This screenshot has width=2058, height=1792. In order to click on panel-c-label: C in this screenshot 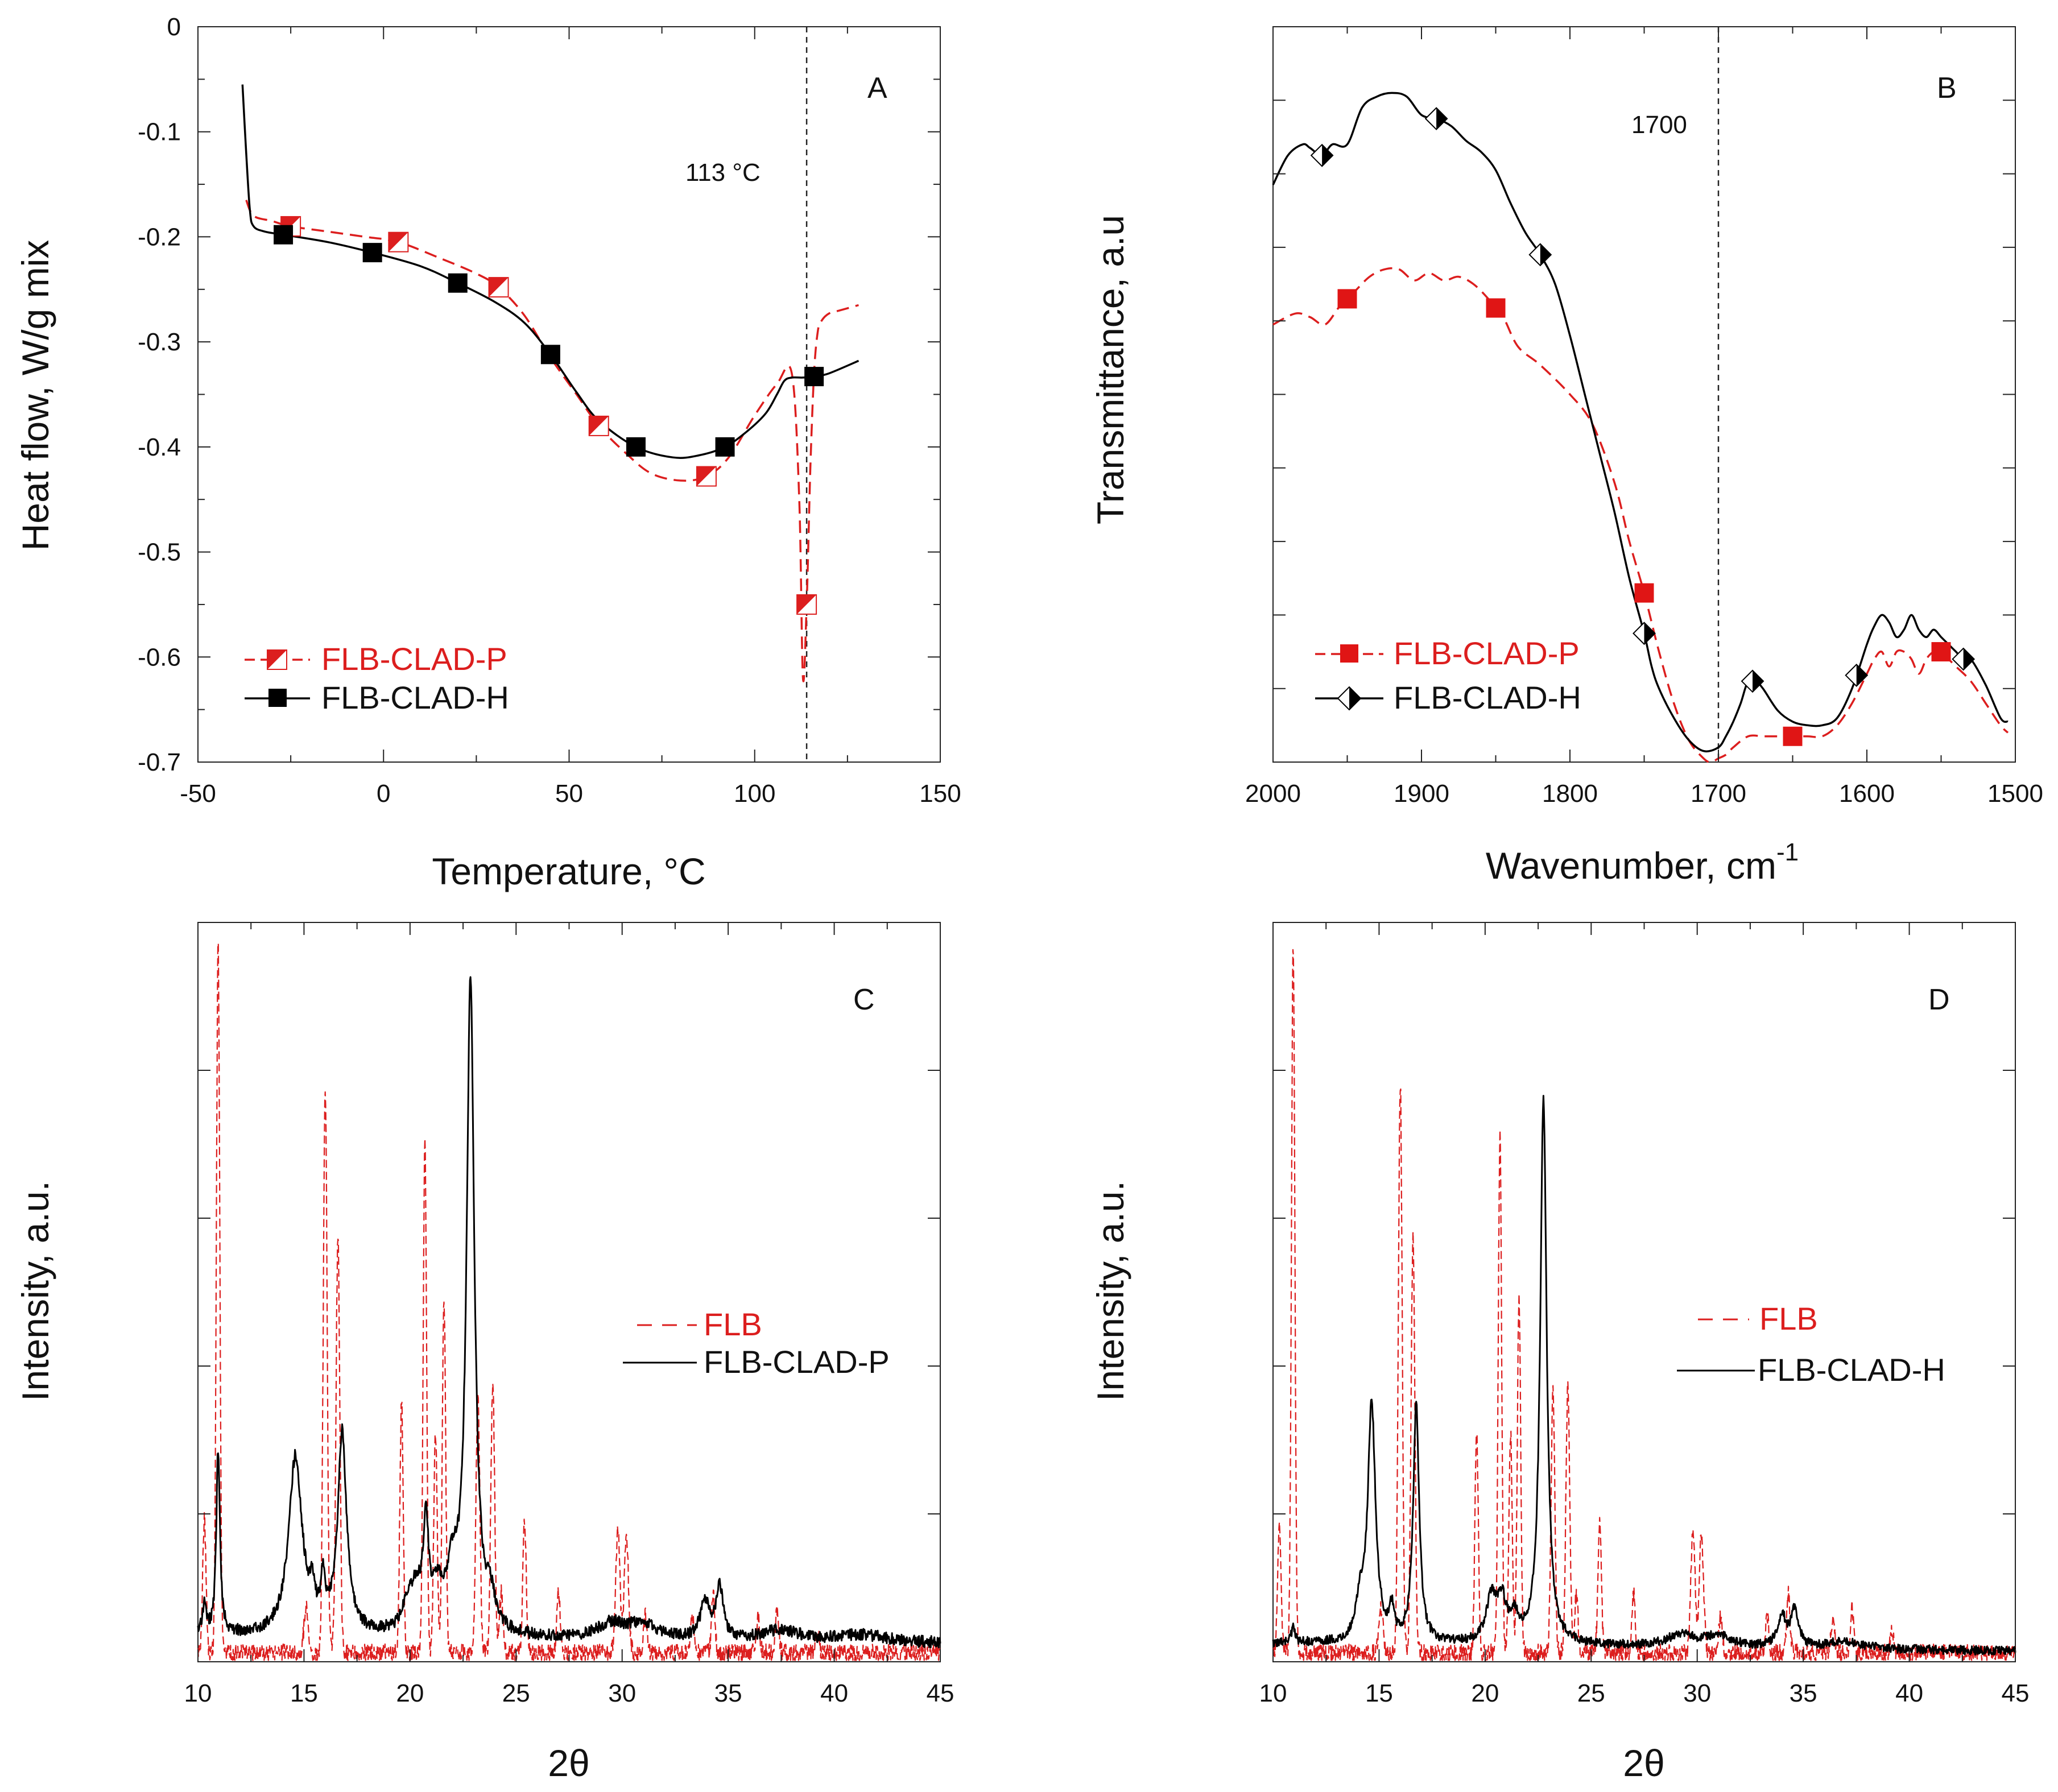, I will do `click(864, 1000)`.